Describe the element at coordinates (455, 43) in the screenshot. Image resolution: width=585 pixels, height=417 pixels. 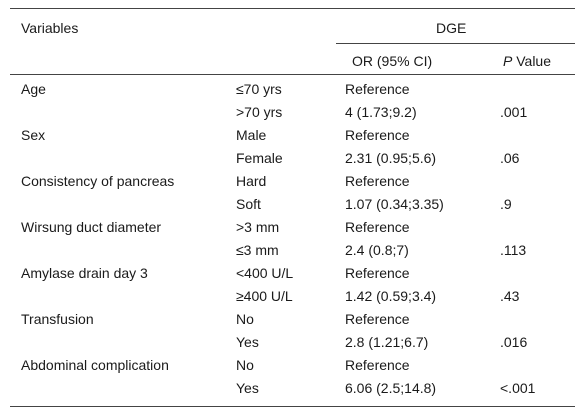
I see `group-underline` at that location.